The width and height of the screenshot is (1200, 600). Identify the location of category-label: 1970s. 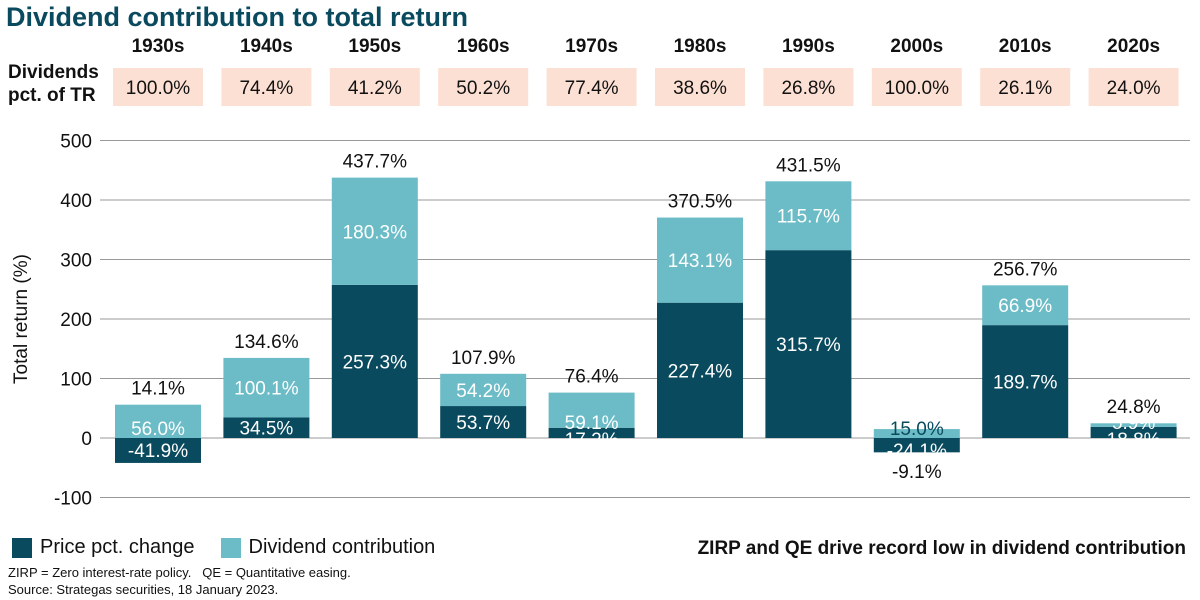
(591, 46).